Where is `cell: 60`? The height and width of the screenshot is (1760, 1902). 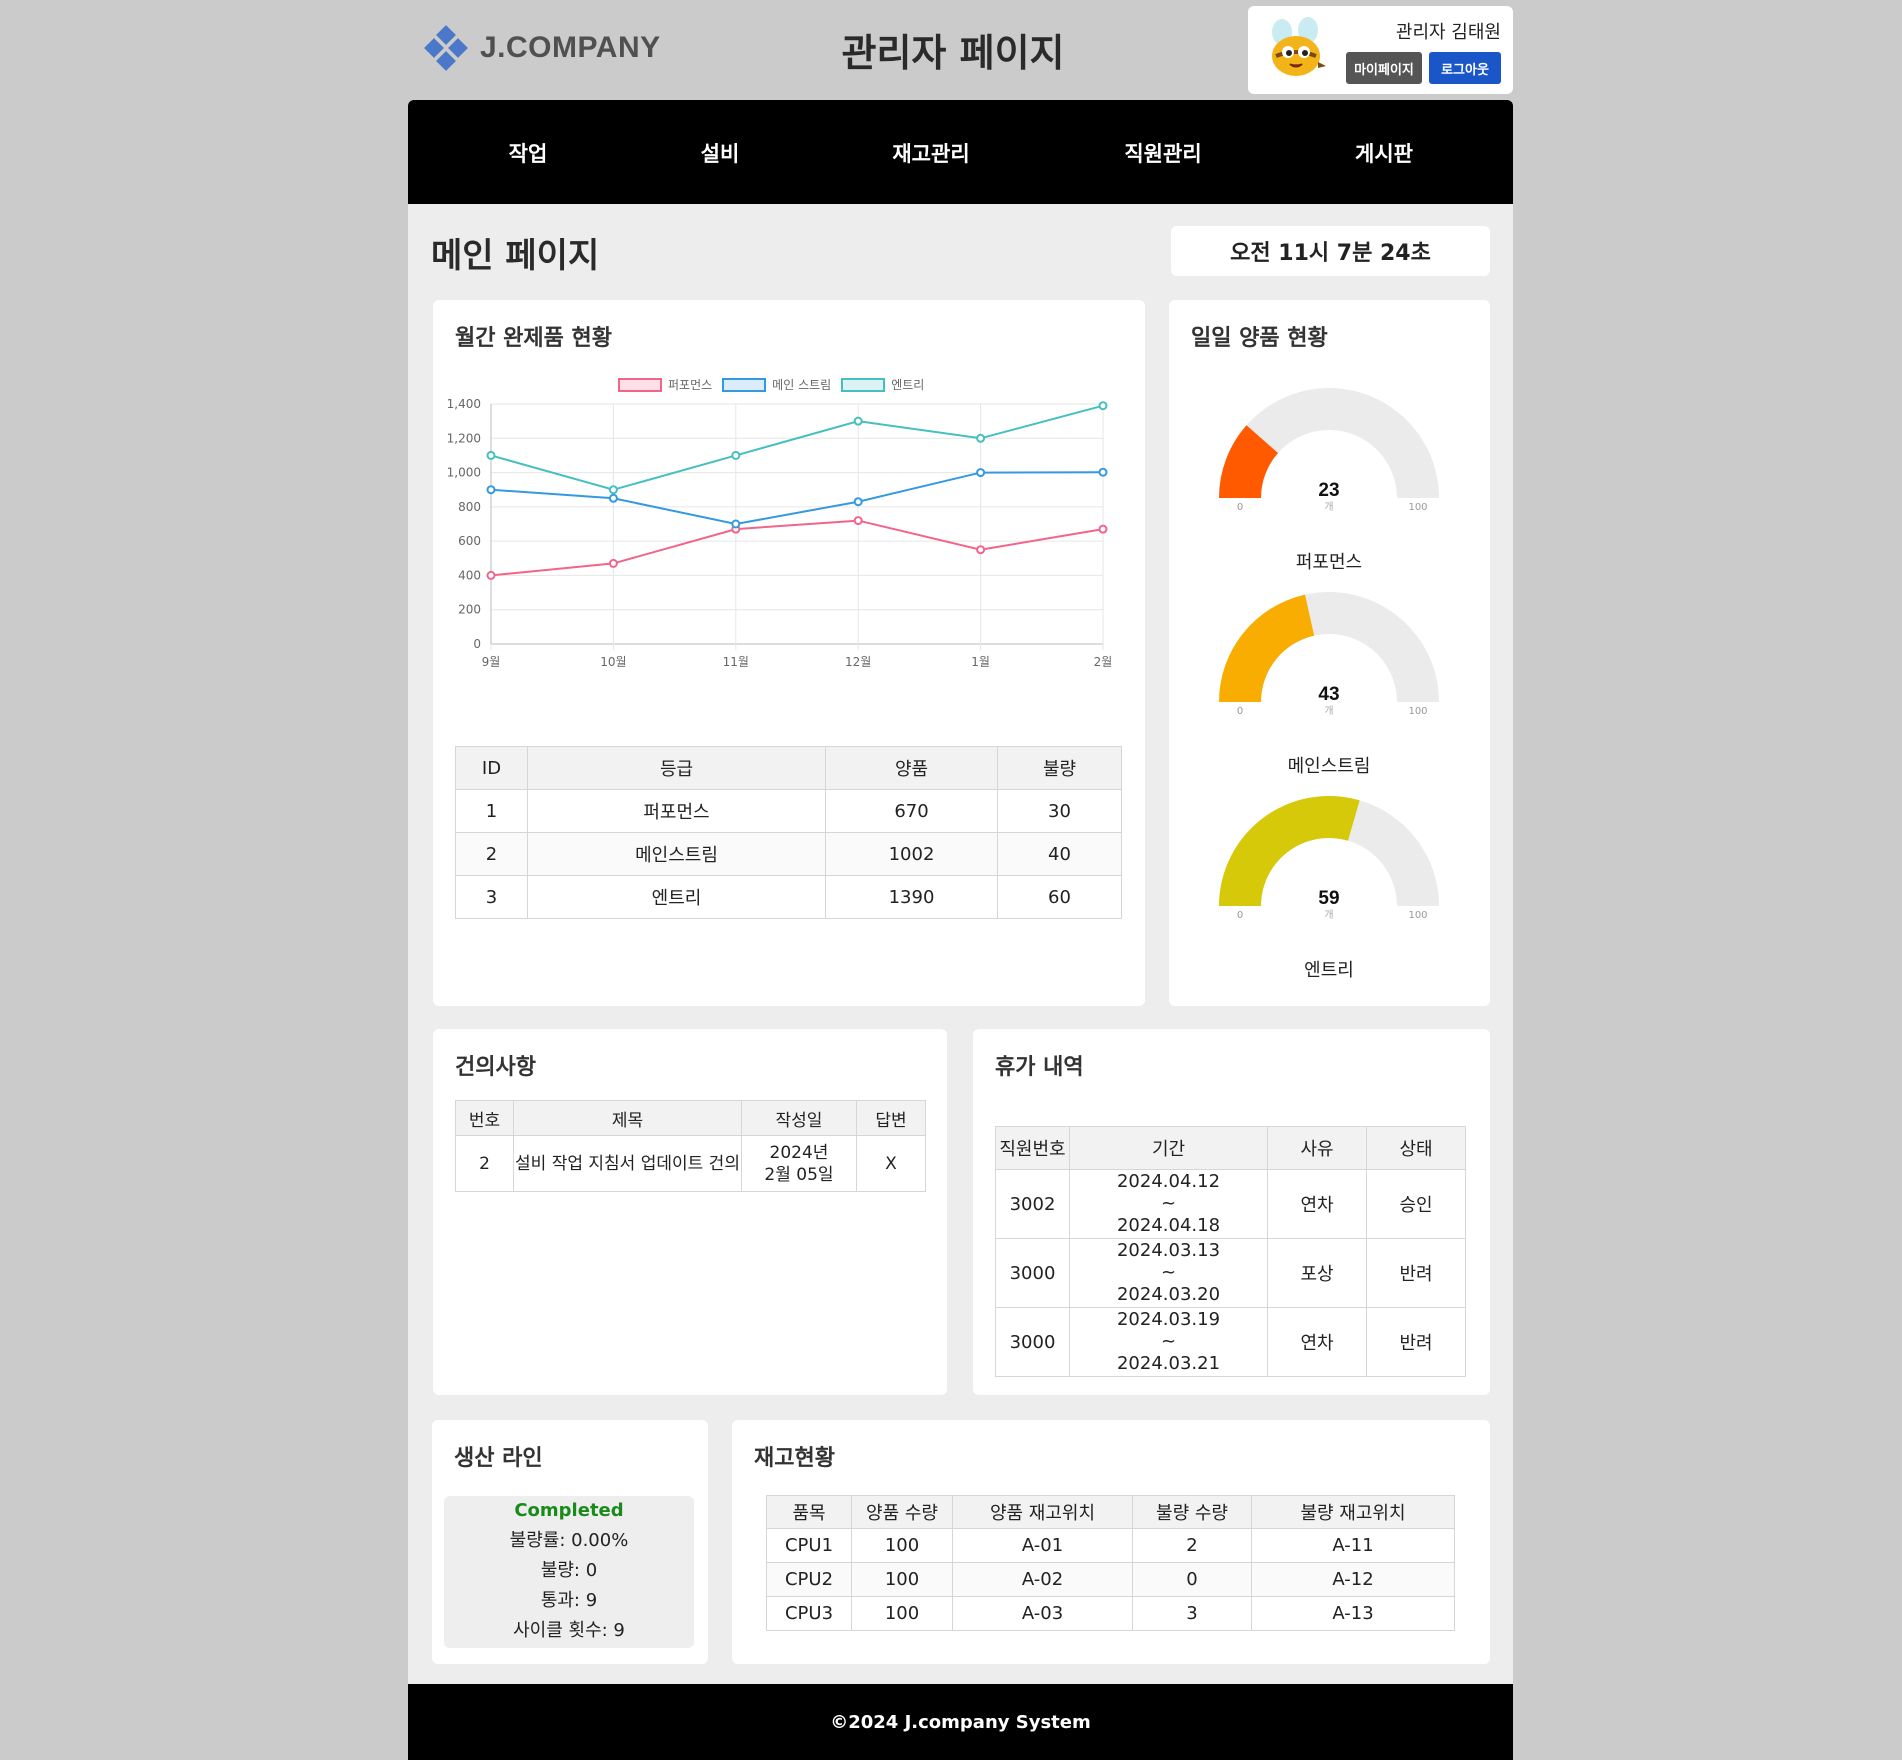 cell: 60 is located at coordinates (1059, 897).